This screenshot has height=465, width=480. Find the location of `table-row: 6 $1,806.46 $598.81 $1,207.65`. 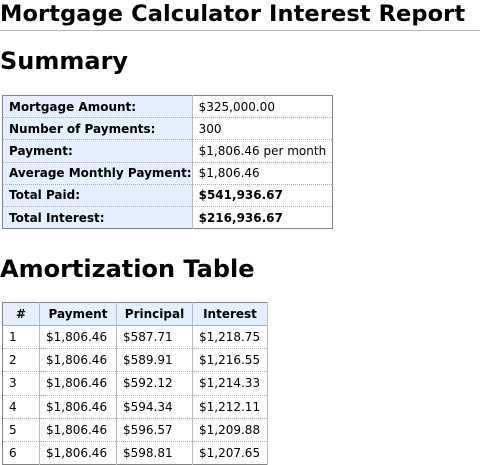

table-row: 6 $1,806.46 $598.81 $1,207.65 is located at coordinates (135, 453).